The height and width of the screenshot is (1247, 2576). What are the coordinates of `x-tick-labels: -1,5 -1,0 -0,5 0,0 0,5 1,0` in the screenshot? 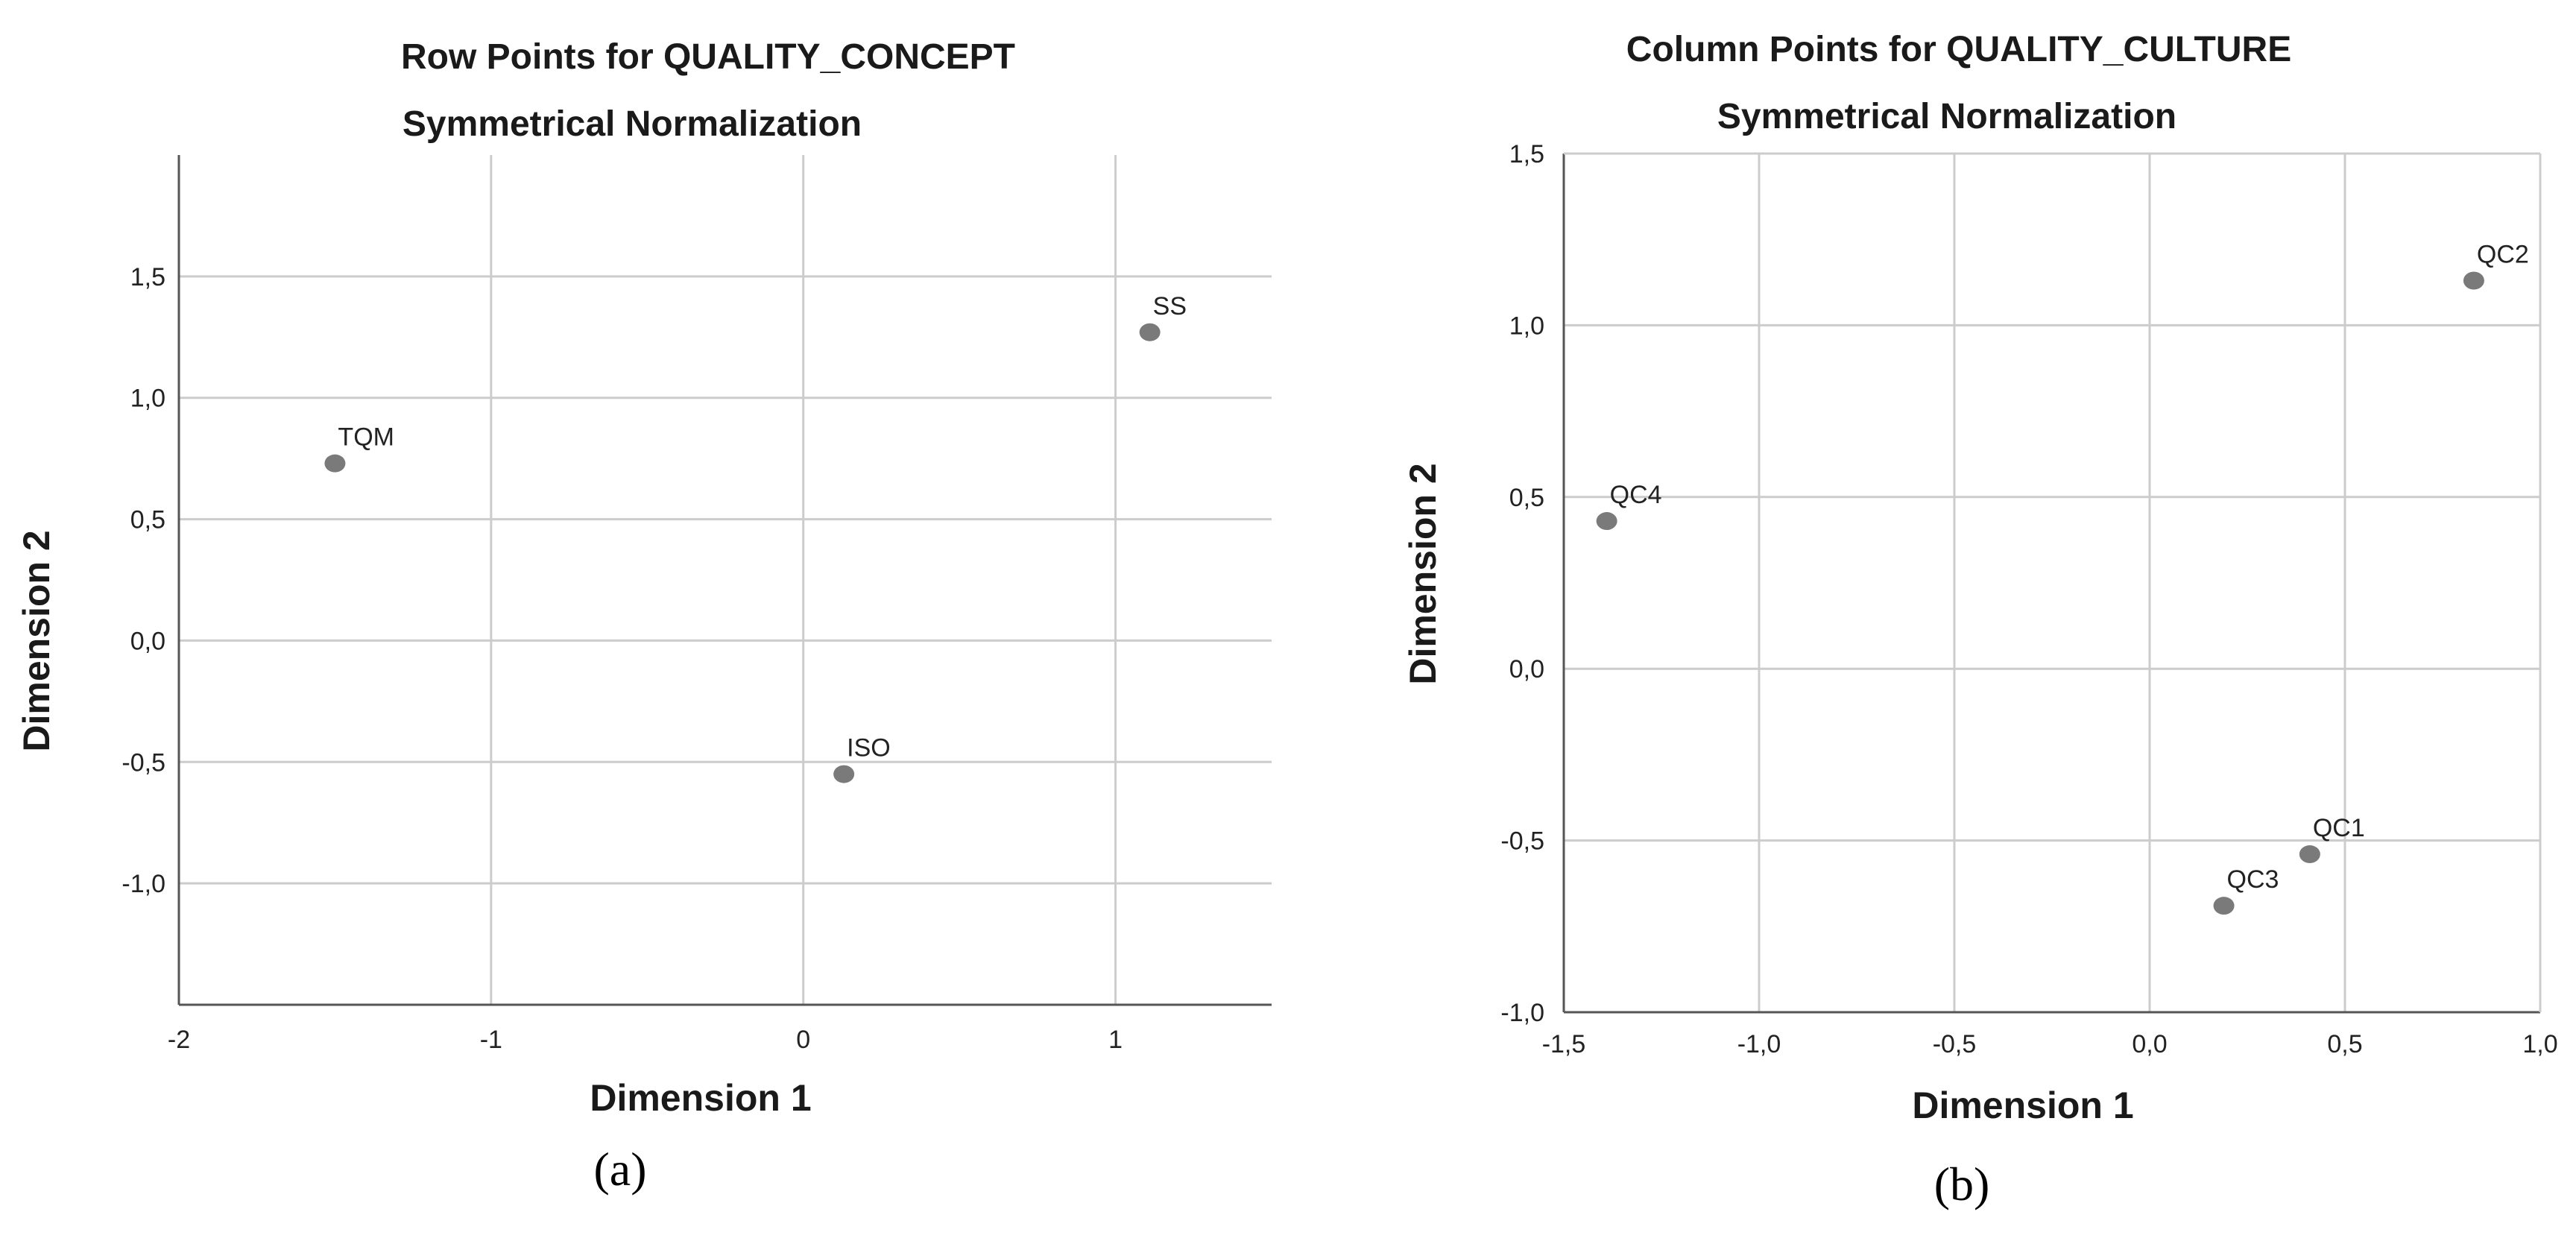 It's located at (2050, 1044).